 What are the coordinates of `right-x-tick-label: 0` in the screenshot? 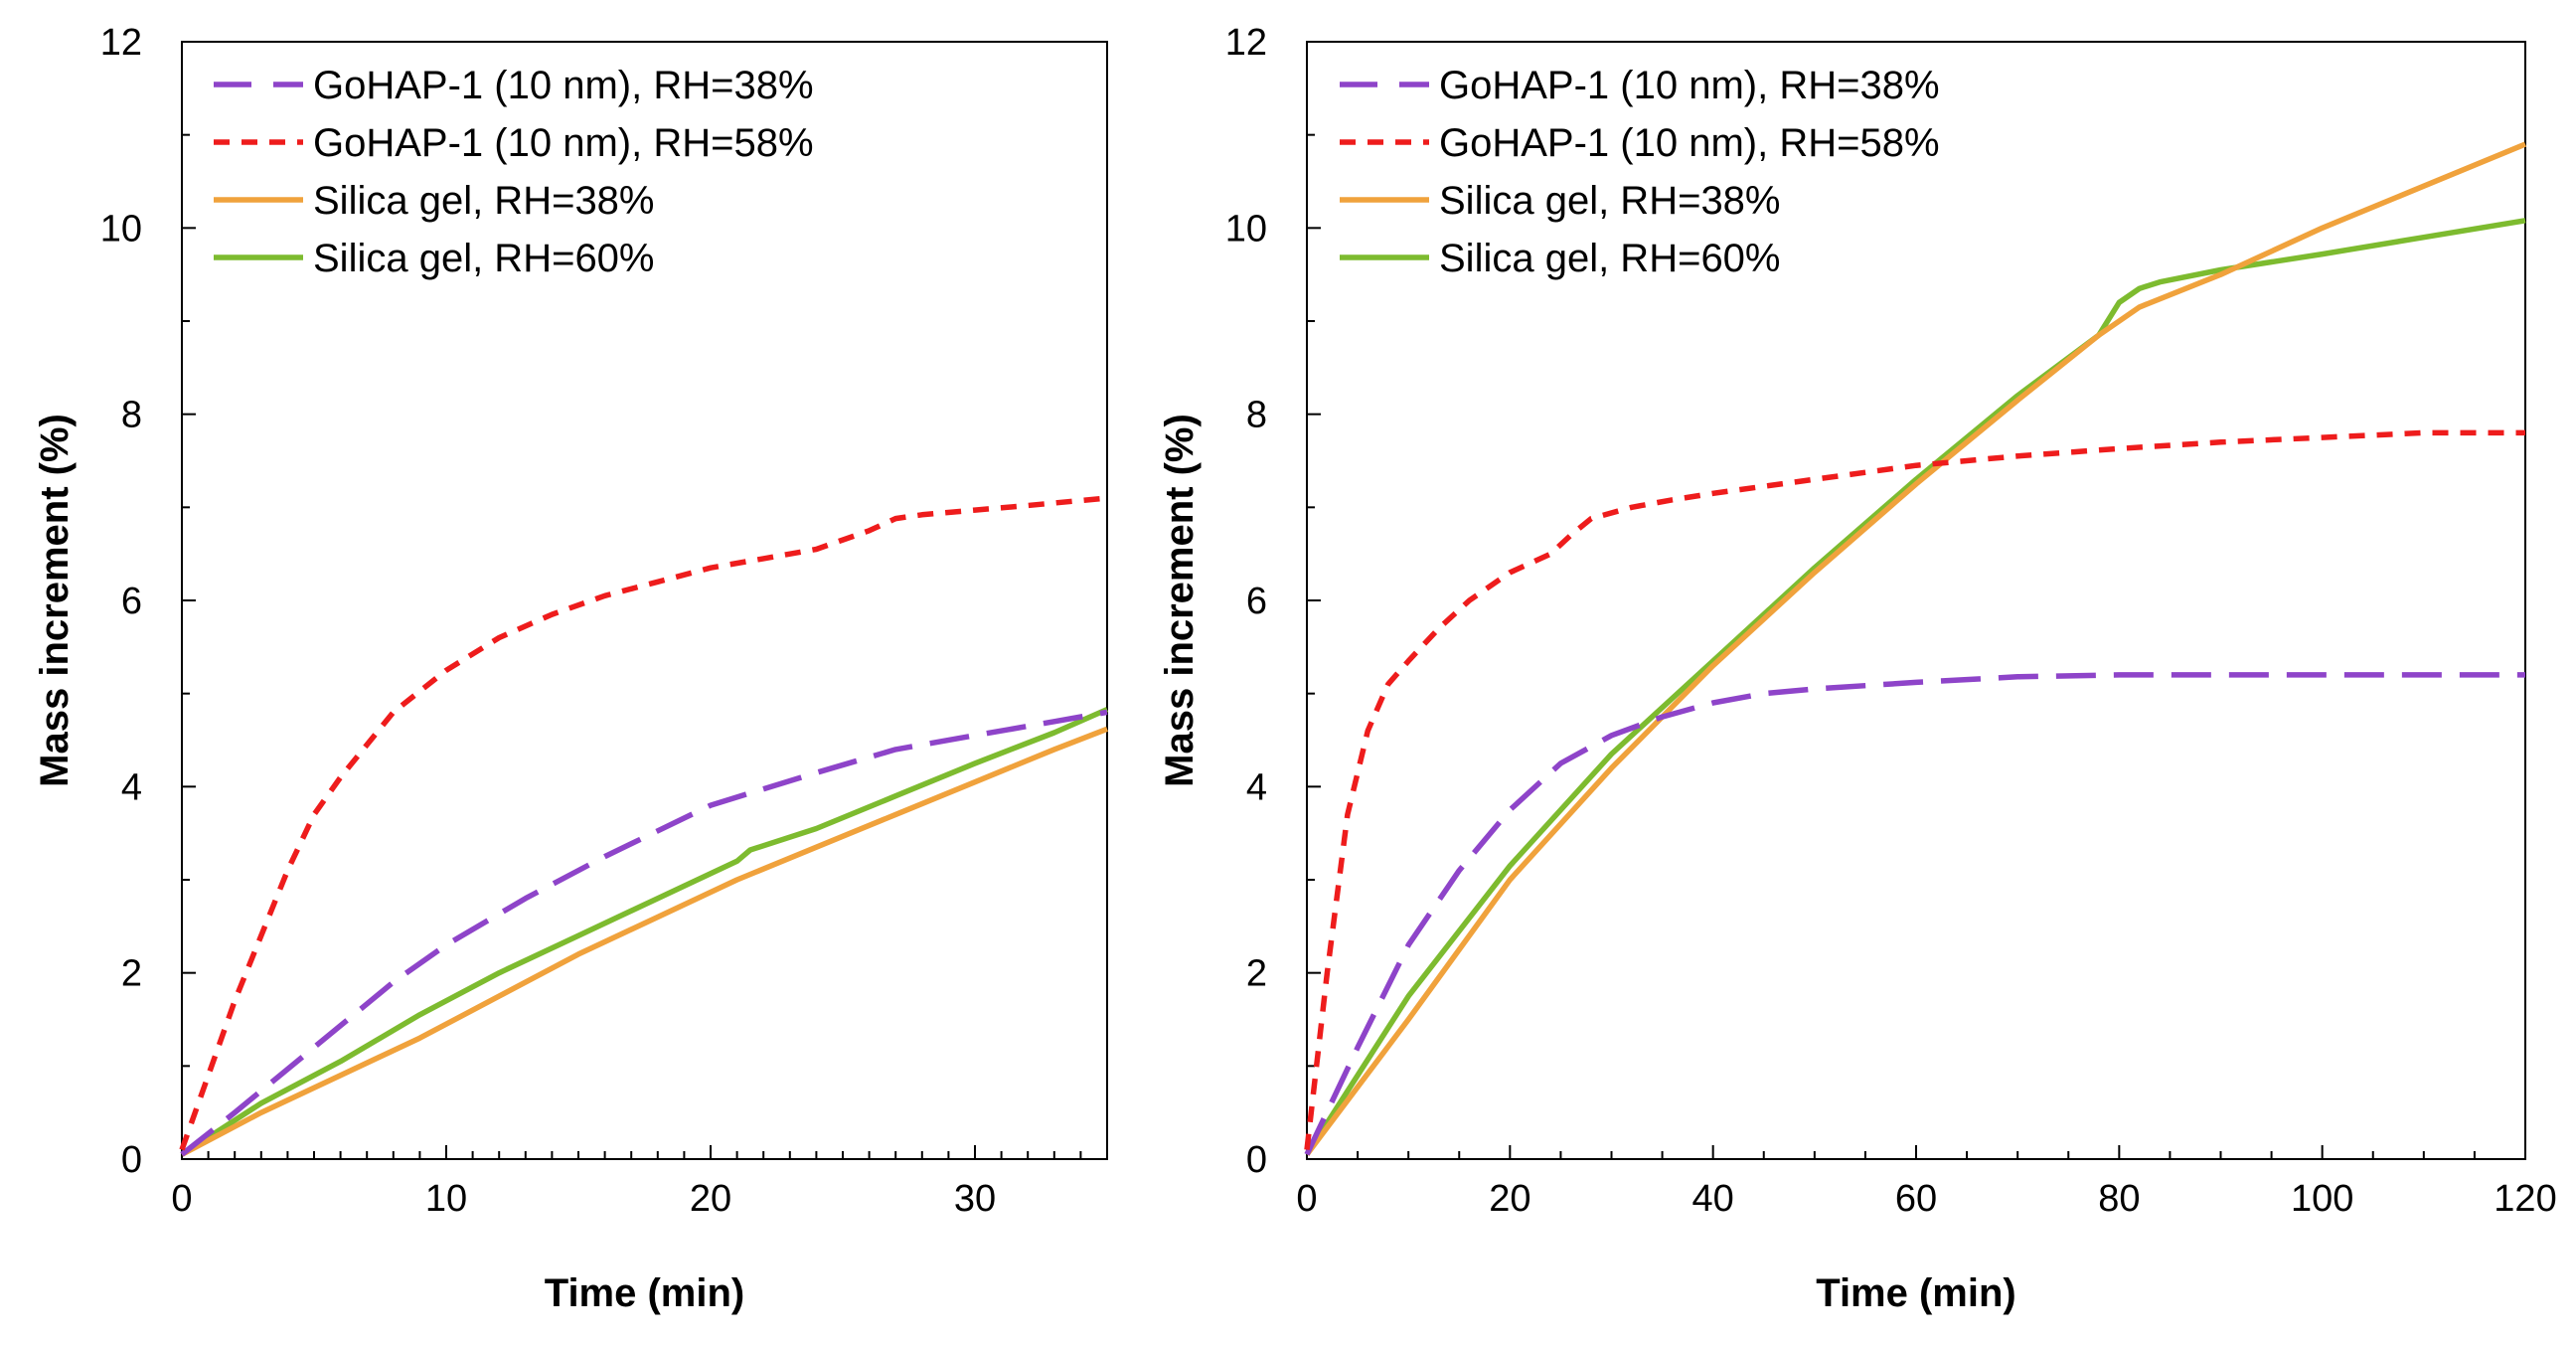 It's located at (1306, 1199).